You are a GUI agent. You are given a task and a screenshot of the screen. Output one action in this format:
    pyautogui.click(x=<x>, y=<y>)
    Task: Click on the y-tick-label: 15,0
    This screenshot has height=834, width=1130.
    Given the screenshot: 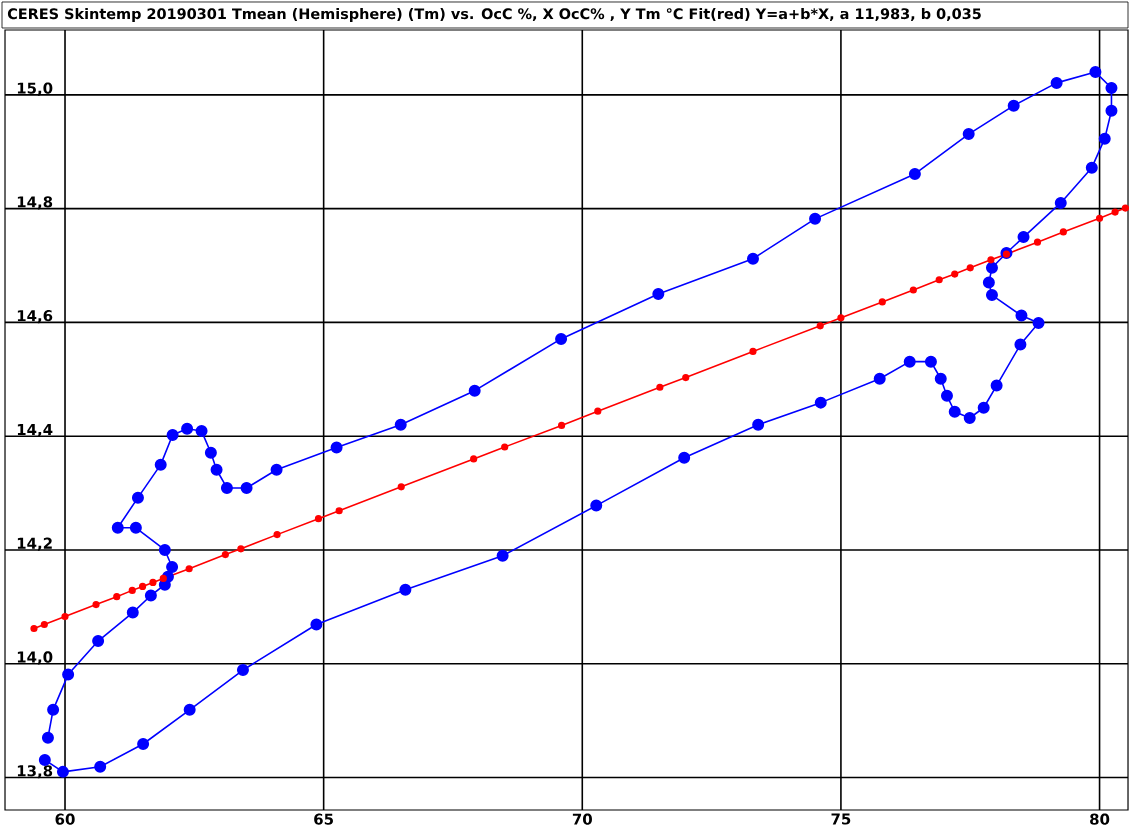 What is the action you would take?
    pyautogui.click(x=35, y=89)
    